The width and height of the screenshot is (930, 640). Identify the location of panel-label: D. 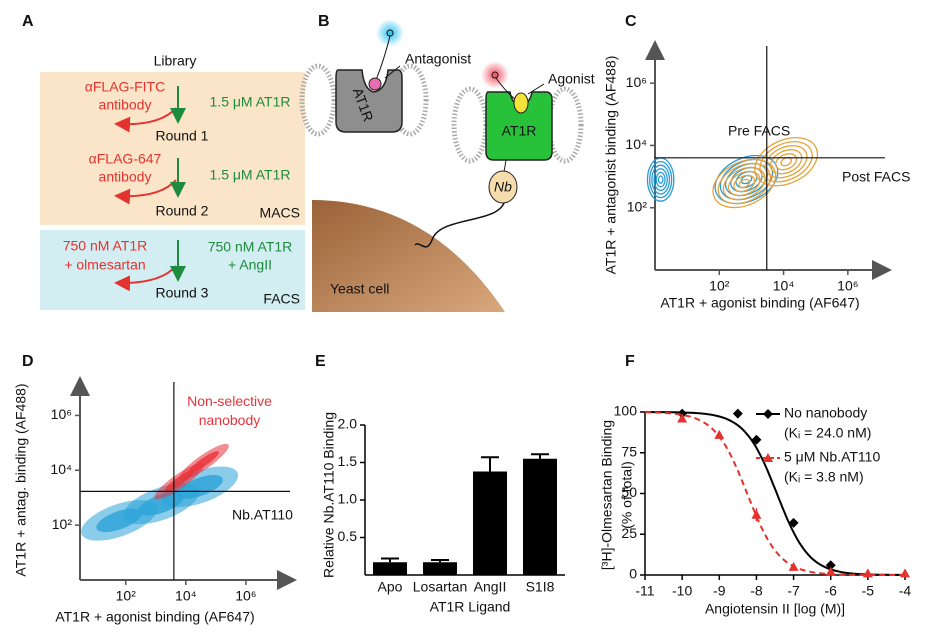
(28, 361).